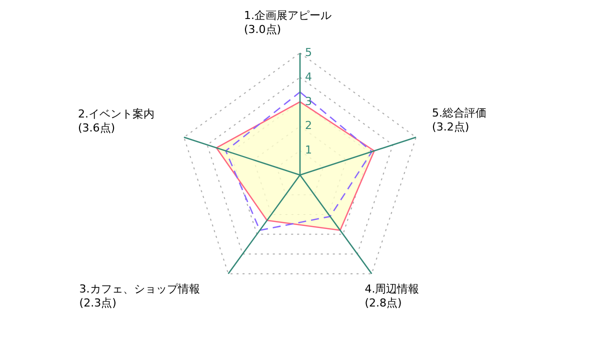 This screenshot has height=350, width=600. What do you see at coordinates (308, 101) in the screenshot?
I see `y-tick-label: 3` at bounding box center [308, 101].